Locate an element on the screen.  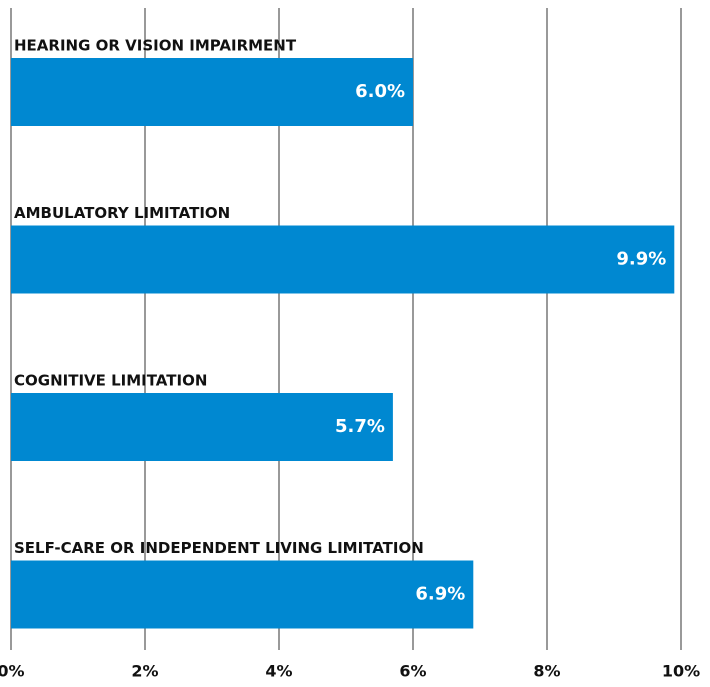
x-tick-label: 0% is located at coordinates (12, 671).